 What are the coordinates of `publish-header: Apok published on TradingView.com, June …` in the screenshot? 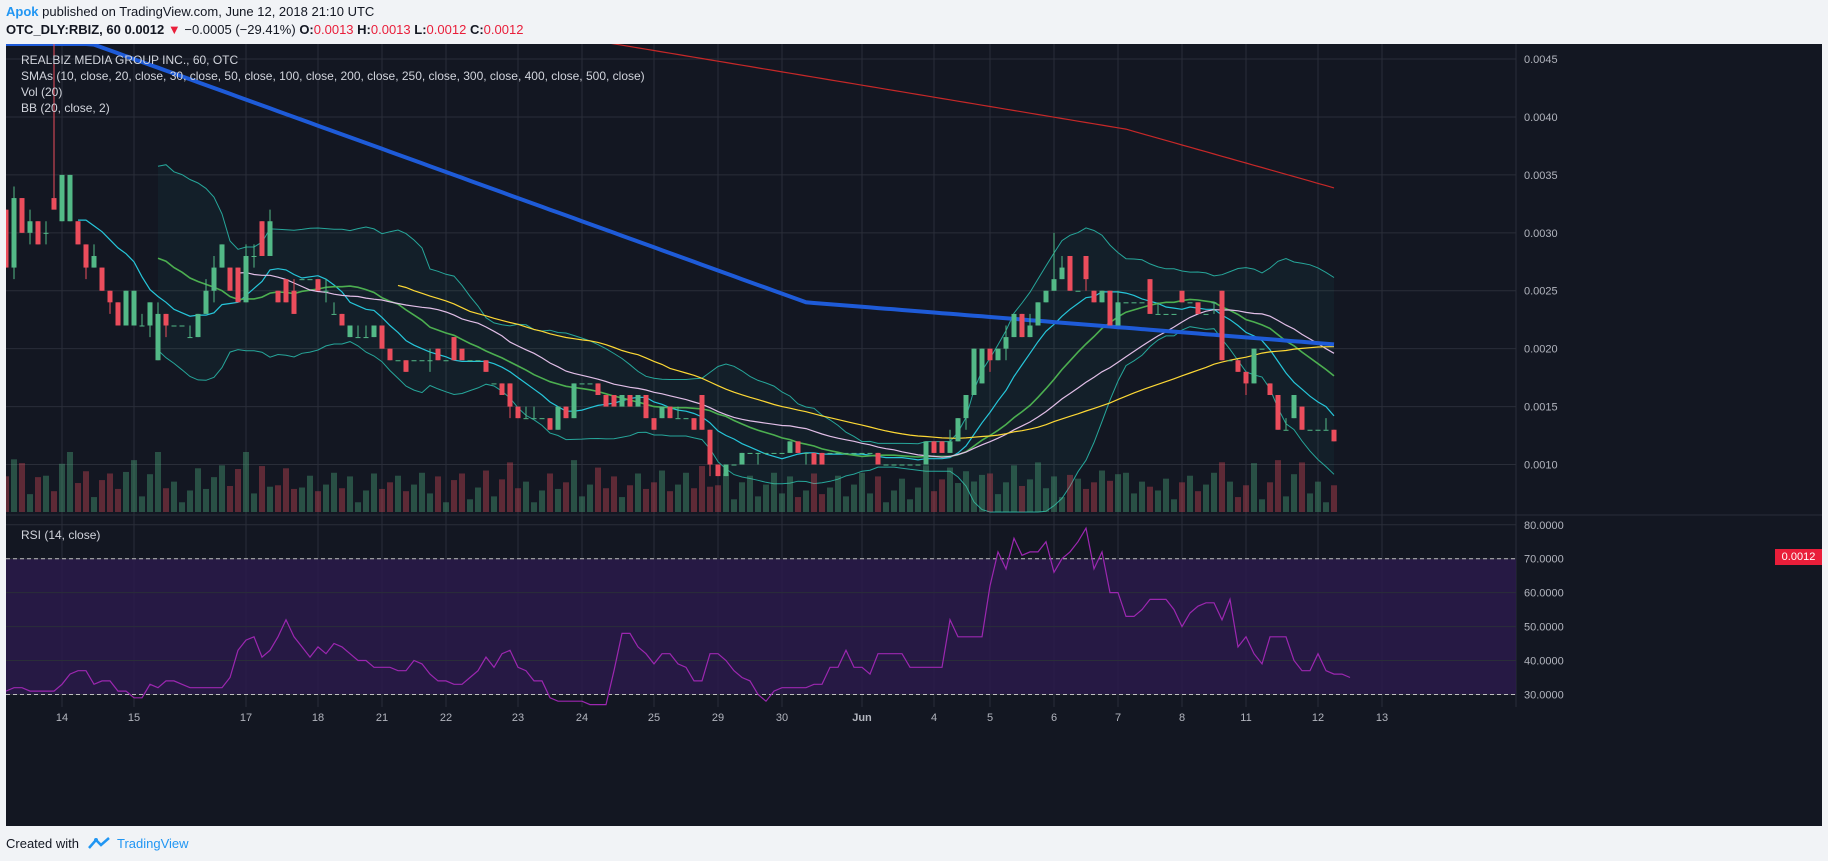 It's located at (914, 22).